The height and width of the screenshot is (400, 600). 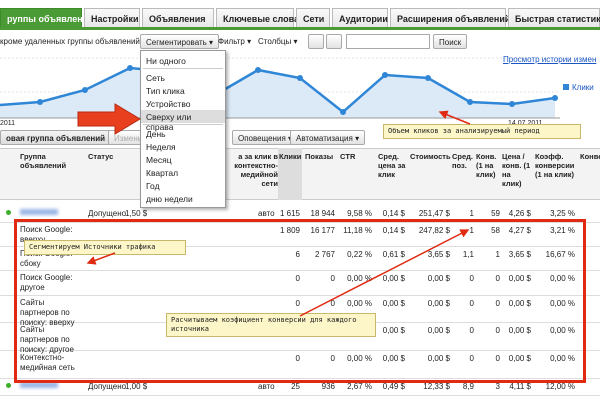 I want to click on column-header: Сред. цена за клик, so click(x=392, y=165).